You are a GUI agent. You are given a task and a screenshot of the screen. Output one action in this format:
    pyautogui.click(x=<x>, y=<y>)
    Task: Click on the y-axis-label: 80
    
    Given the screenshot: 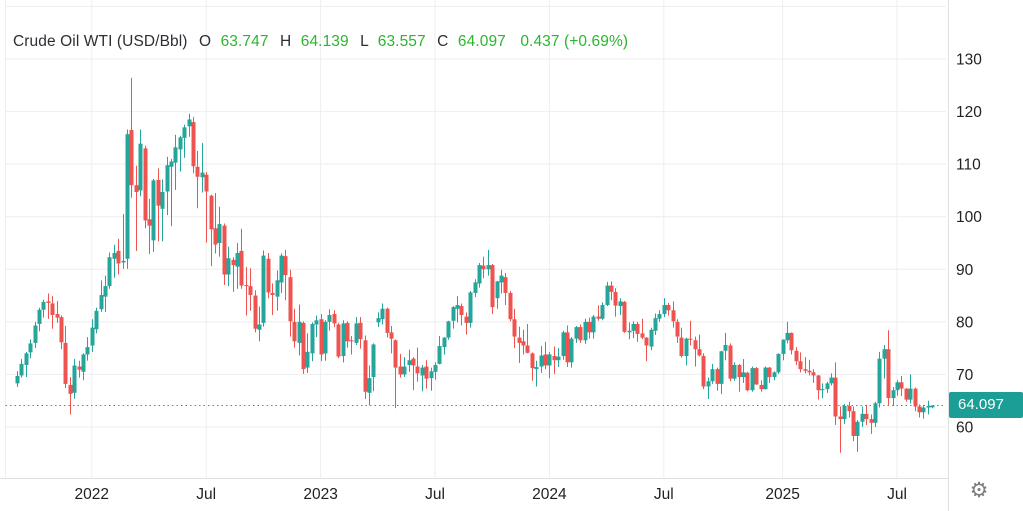 What is the action you would take?
    pyautogui.click(x=965, y=322)
    